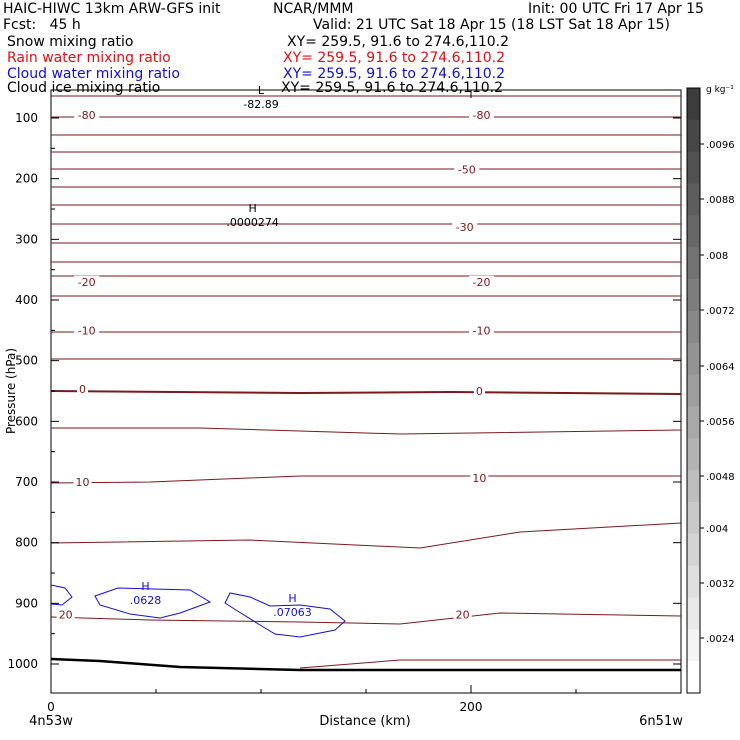 This screenshot has height=740, width=740. I want to click on field-rain-name: Rain water mixing ratio, so click(89, 58).